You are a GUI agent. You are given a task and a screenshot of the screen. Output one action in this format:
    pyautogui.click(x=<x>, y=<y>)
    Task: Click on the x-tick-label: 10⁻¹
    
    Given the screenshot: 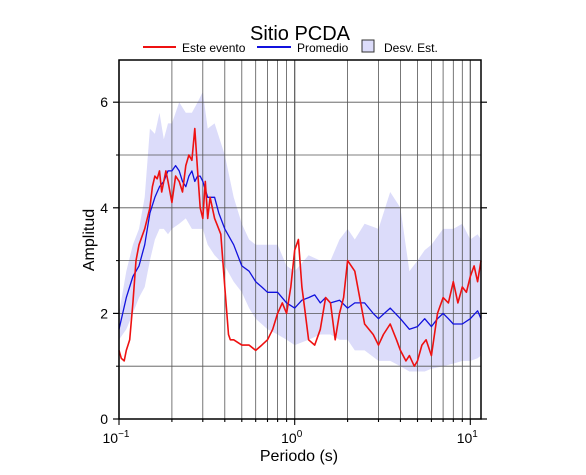 What is the action you would take?
    pyautogui.click(x=116, y=437)
    